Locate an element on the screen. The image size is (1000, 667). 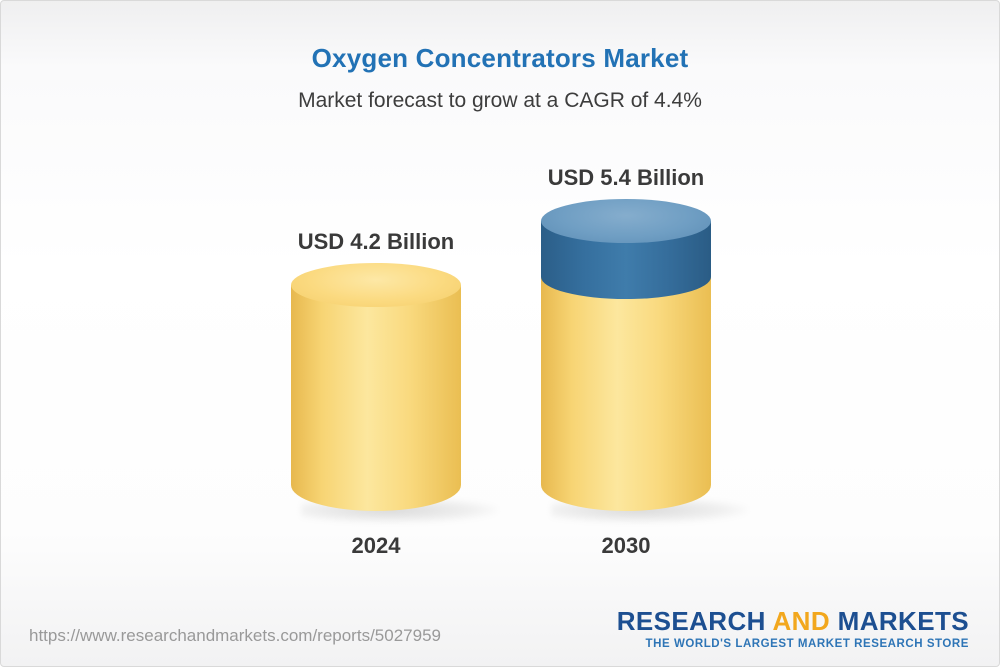
logo-word-research: RESEARCH is located at coordinates (691, 620).